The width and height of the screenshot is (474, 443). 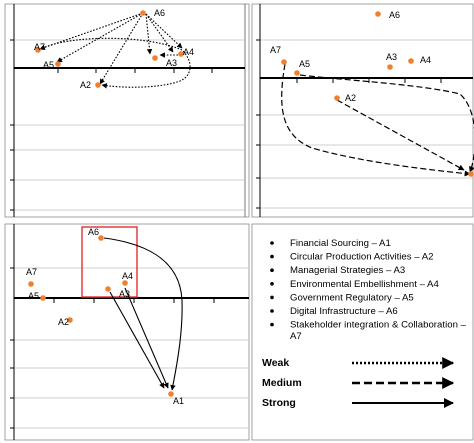 I want to click on strong-arrows, so click(x=143, y=314).